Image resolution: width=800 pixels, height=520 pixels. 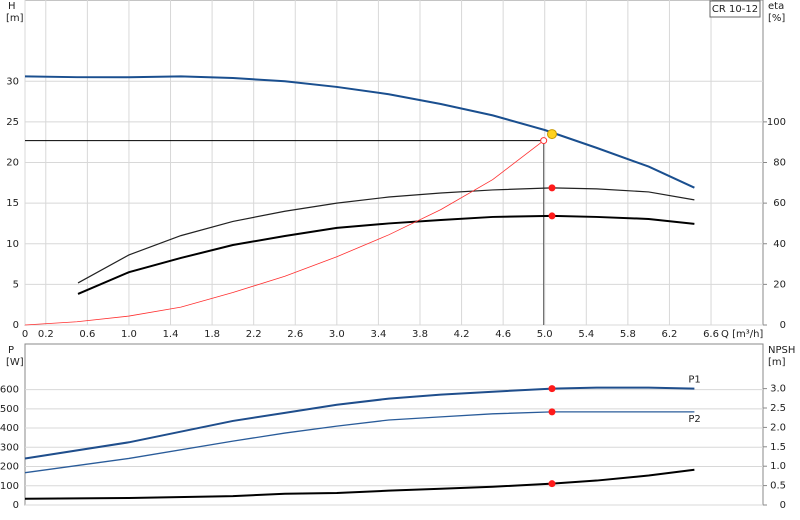 What do you see at coordinates (777, 362) in the screenshot?
I see `y2-axis-unit: [m]` at bounding box center [777, 362].